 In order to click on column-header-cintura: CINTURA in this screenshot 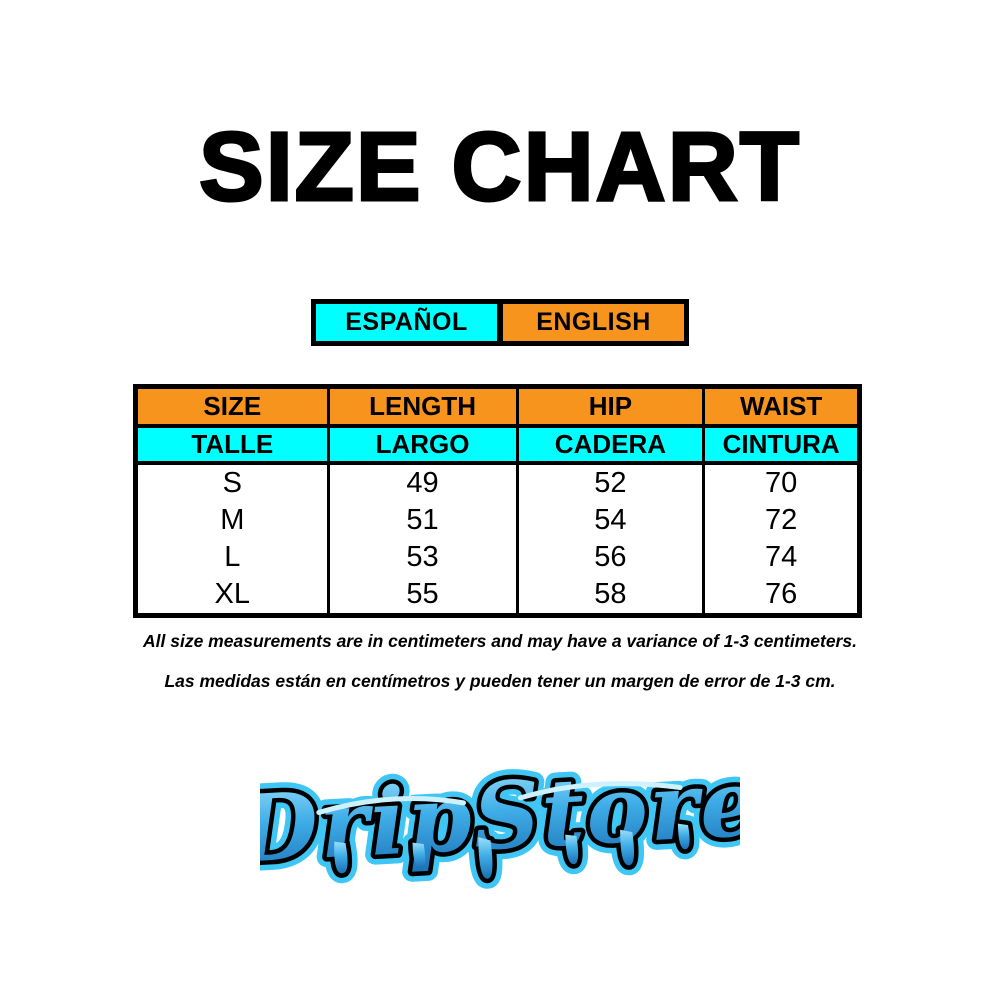, I will do `click(781, 445)`.